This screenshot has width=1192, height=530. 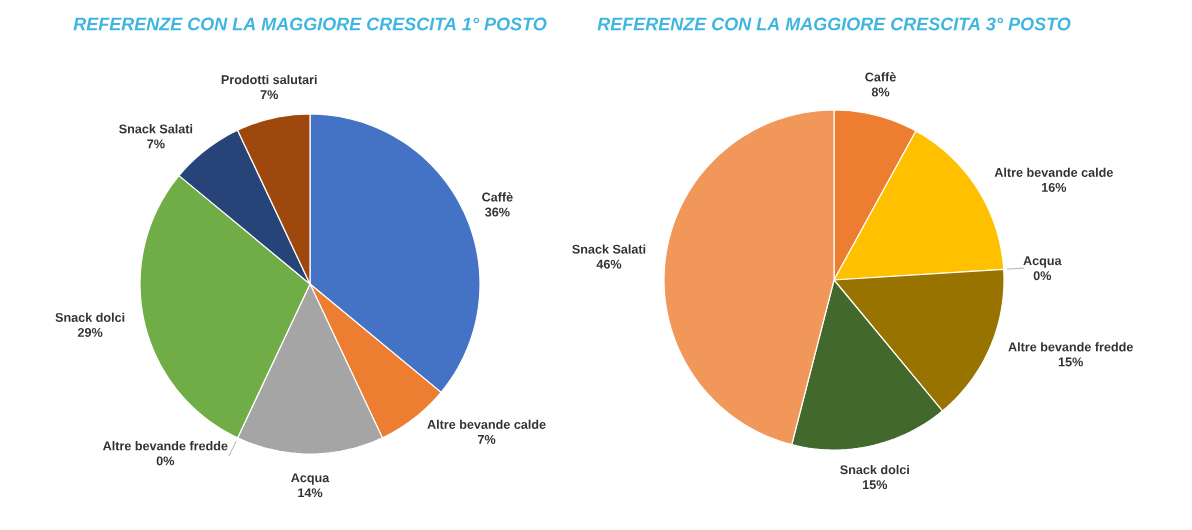 I want to click on chart-title: REFERENZE CON LA MAGGIORE CRESCITA 1° POSTO, so click(x=310, y=24).